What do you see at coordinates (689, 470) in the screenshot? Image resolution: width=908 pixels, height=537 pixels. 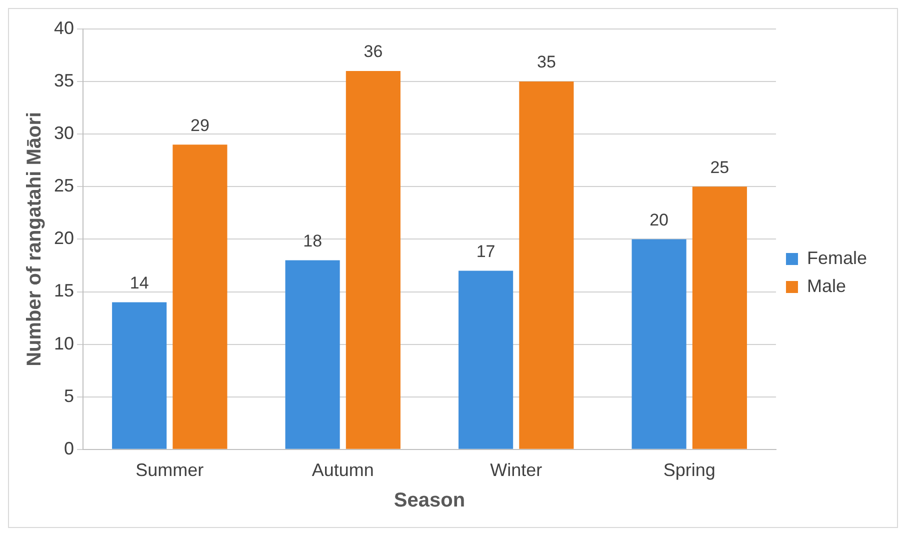 I see `x-tick-label: Spring` at bounding box center [689, 470].